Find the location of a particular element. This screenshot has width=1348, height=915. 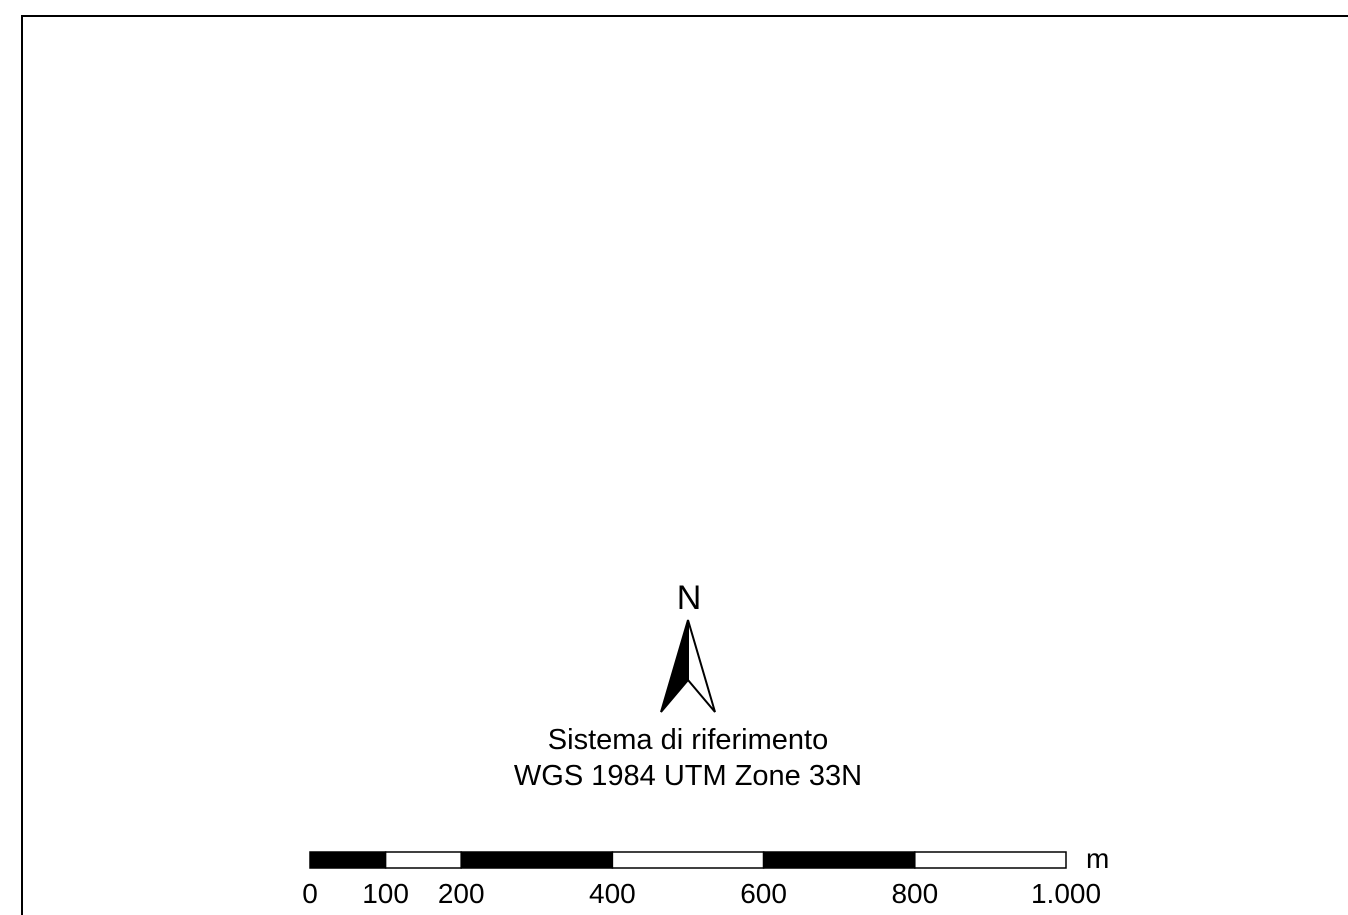

scale-bar is located at coordinates (688, 860).